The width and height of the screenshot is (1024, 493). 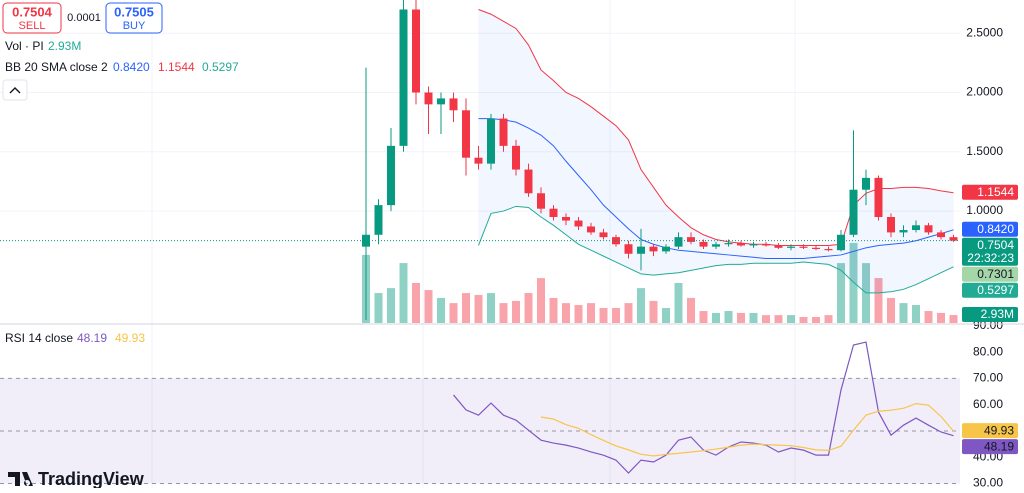 What do you see at coordinates (984, 32) in the screenshot?
I see `y-tick-label: 2.5000` at bounding box center [984, 32].